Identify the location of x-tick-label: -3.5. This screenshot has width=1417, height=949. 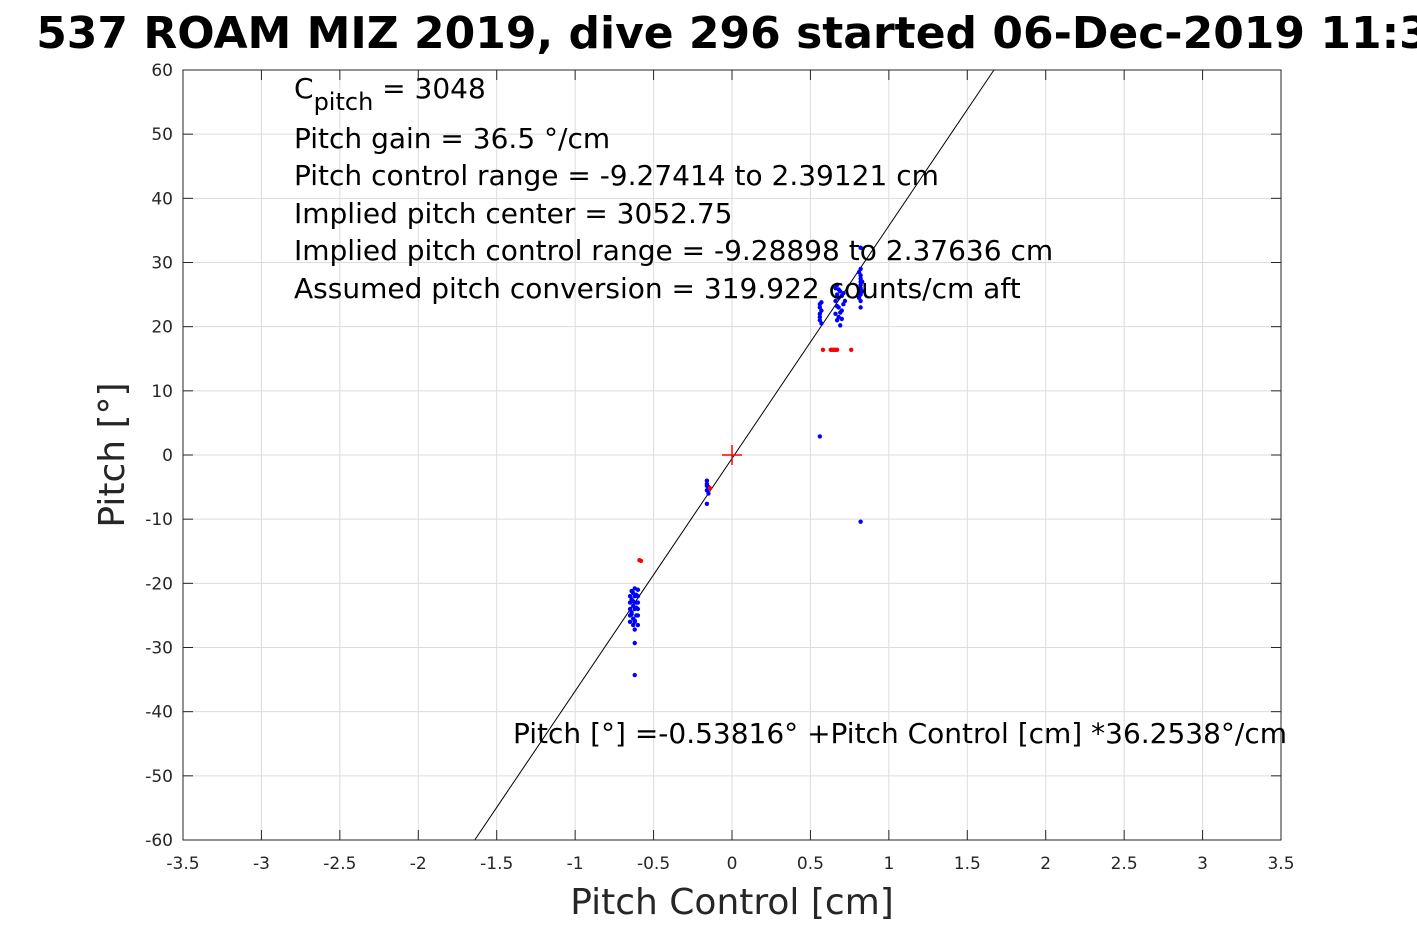
(182, 864).